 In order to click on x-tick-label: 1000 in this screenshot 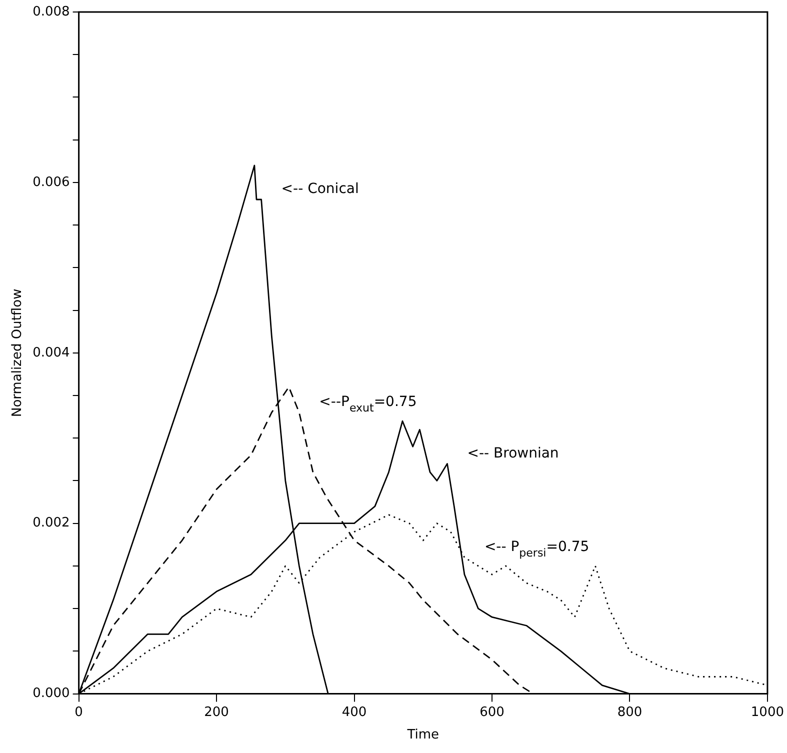, I will do `click(767, 712)`.